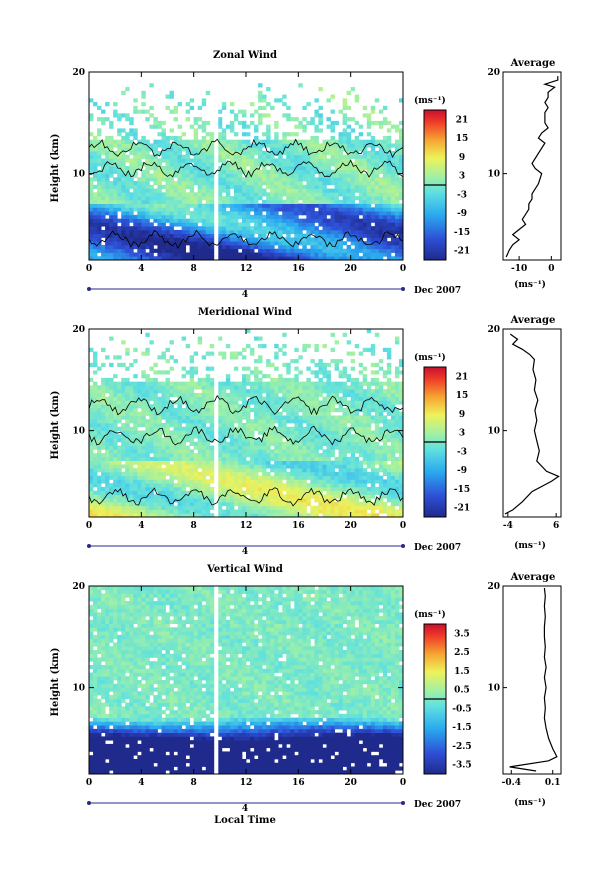 This screenshot has height=873, width=616. I want to click on x-axis-label: Local Time, so click(245, 820).